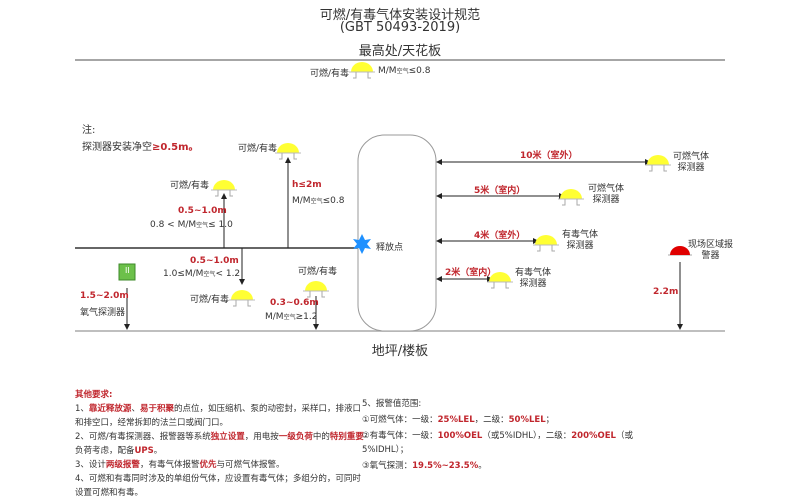  Describe the element at coordinates (202, 274) in the screenshot. I see `ratio-label: 1.0≤M/M空气< 1.2` at that location.